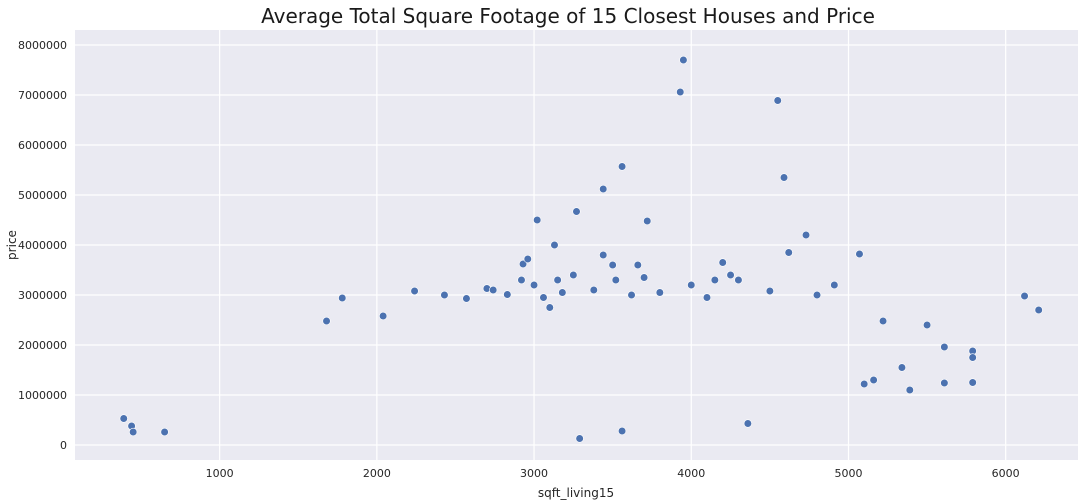  What do you see at coordinates (42, 145) in the screenshot?
I see `y-tick-label: 6000000` at bounding box center [42, 145].